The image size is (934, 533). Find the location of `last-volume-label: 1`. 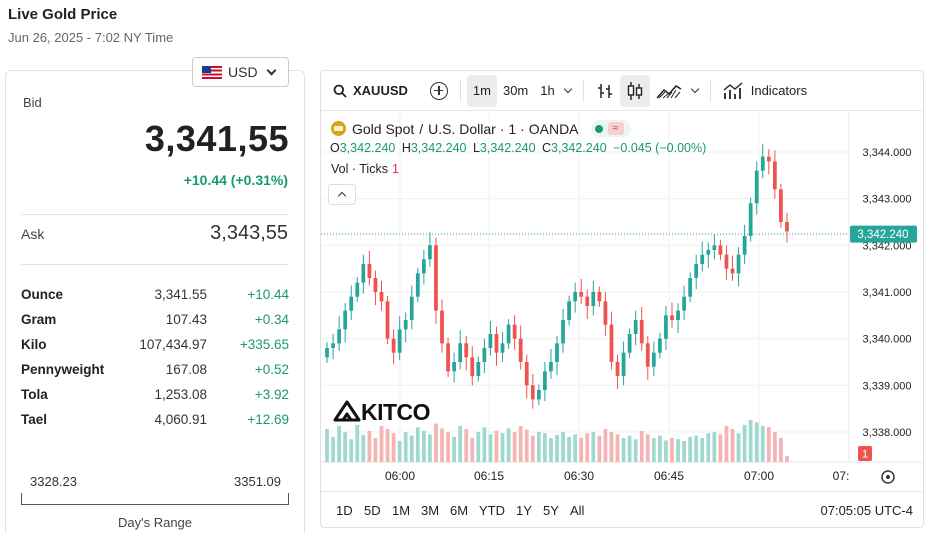

last-volume-label: 1 is located at coordinates (865, 455).